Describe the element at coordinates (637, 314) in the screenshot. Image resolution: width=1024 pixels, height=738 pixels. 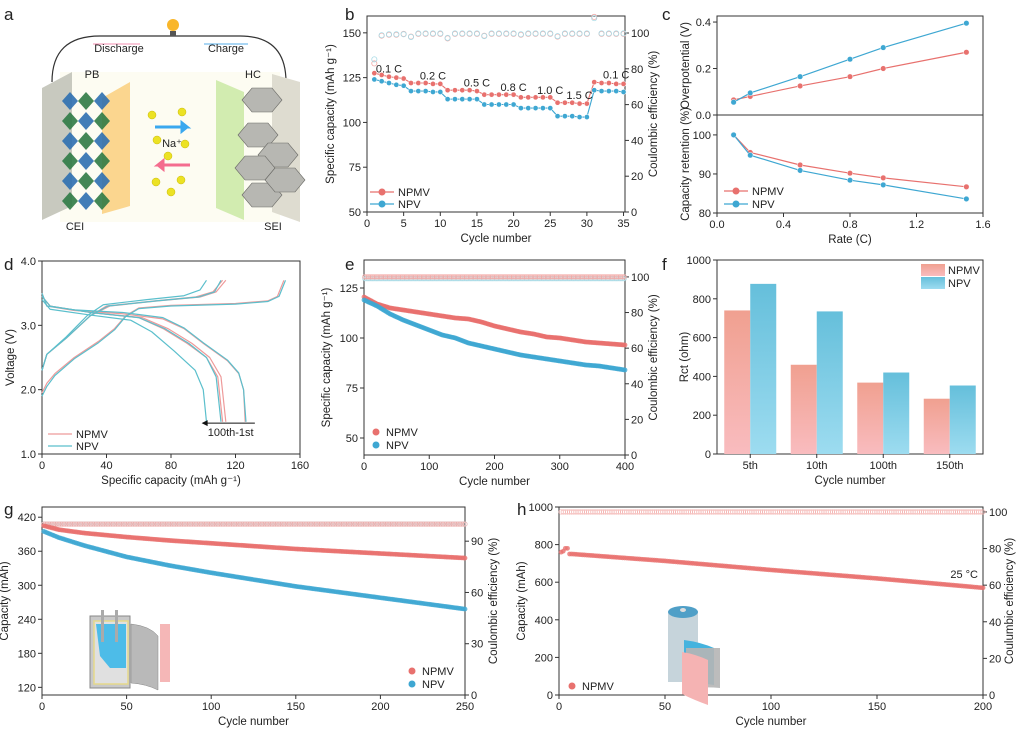
I see `y-right-tick-label: 80` at that location.